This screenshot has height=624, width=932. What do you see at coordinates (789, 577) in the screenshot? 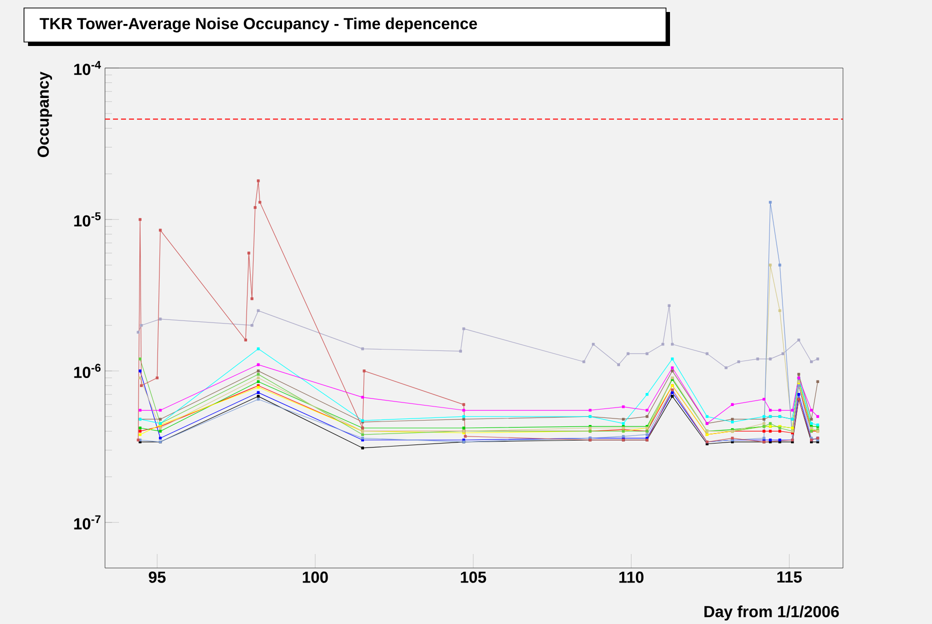
I see `x-tick-label: 115` at bounding box center [789, 577].